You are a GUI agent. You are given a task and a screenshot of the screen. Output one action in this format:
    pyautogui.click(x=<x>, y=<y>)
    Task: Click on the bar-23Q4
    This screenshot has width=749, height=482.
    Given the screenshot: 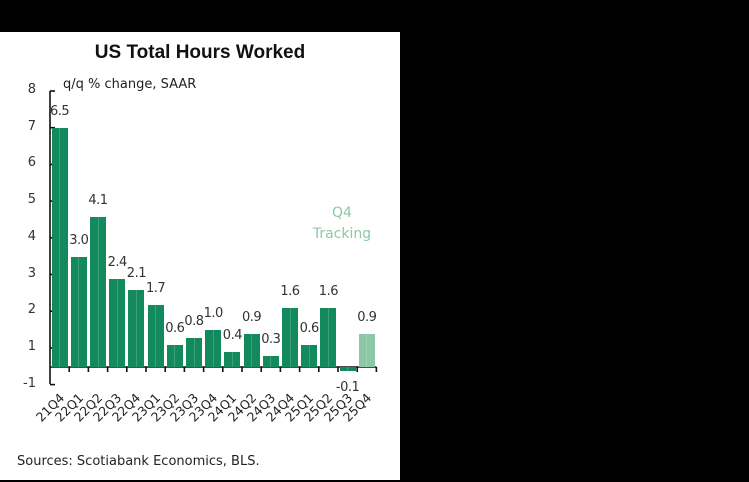 What is the action you would take?
    pyautogui.click(x=213, y=348)
    